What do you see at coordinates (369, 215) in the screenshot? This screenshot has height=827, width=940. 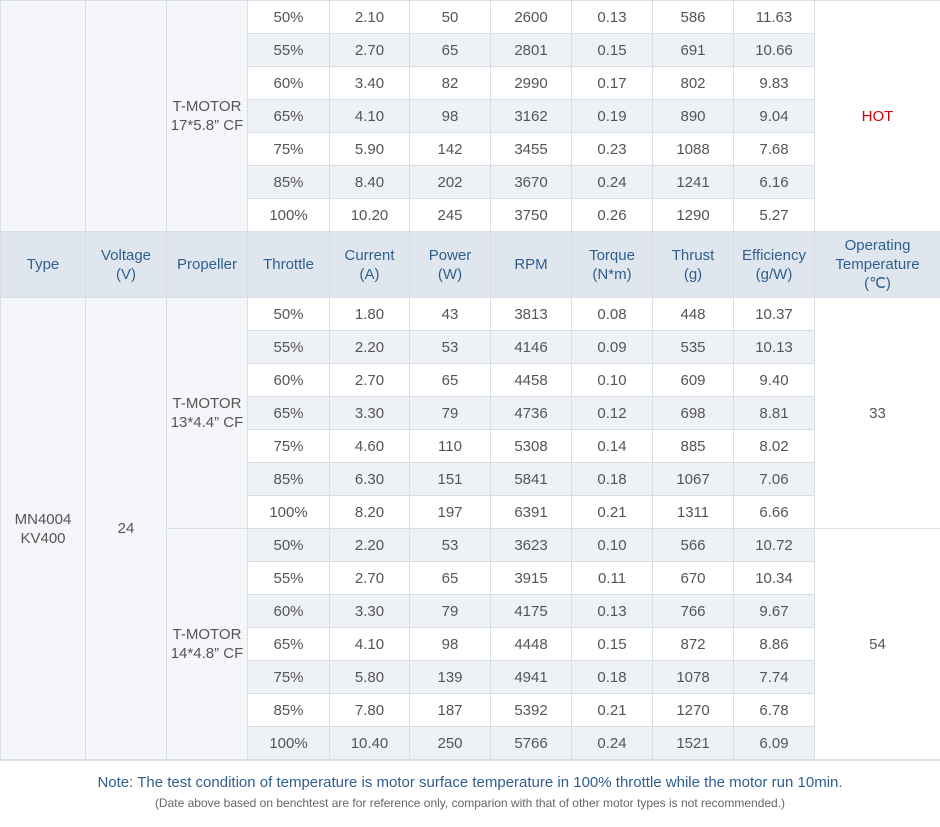 I see `value-cell: 10.20` at bounding box center [369, 215].